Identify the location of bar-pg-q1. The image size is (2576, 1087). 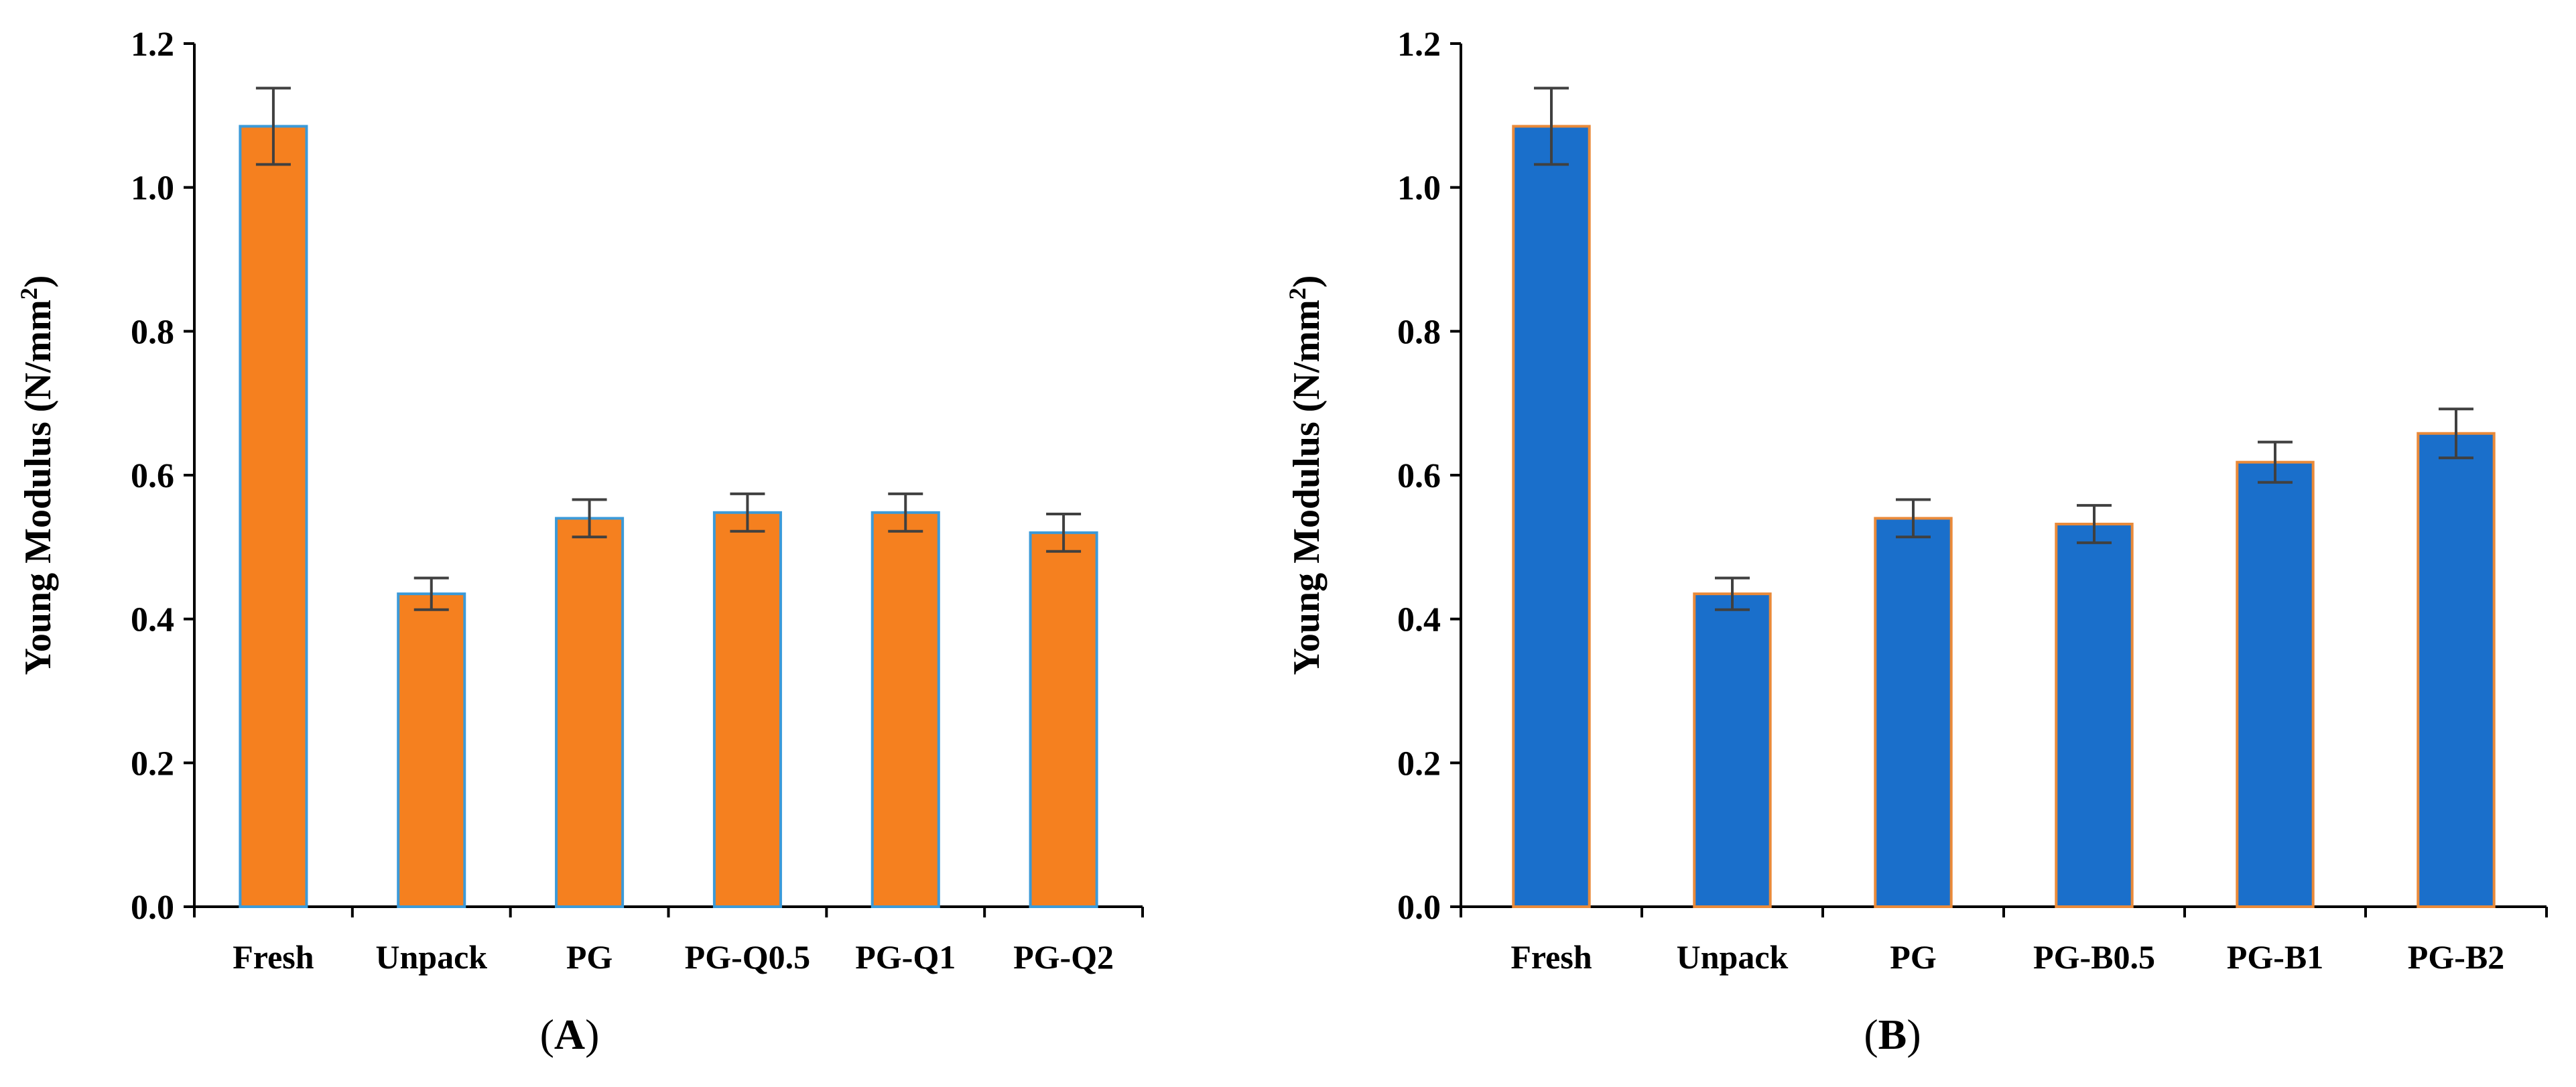
(905, 709).